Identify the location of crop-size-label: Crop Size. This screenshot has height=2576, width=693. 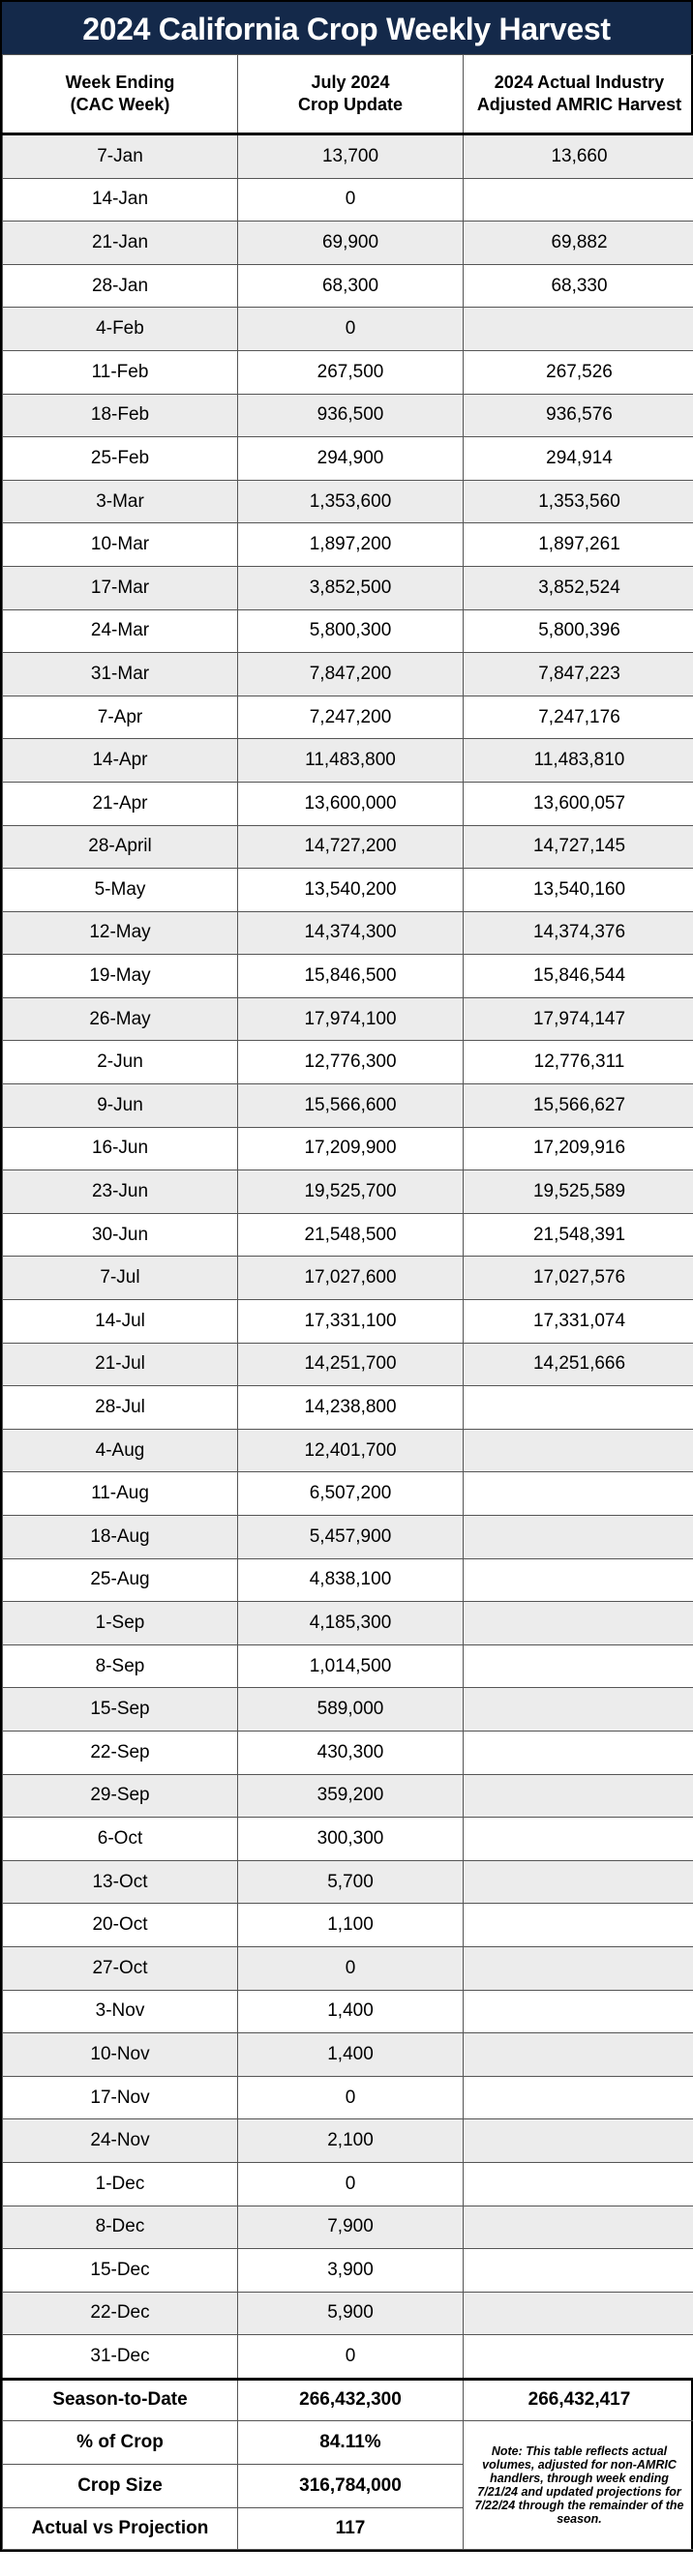
(120, 2486).